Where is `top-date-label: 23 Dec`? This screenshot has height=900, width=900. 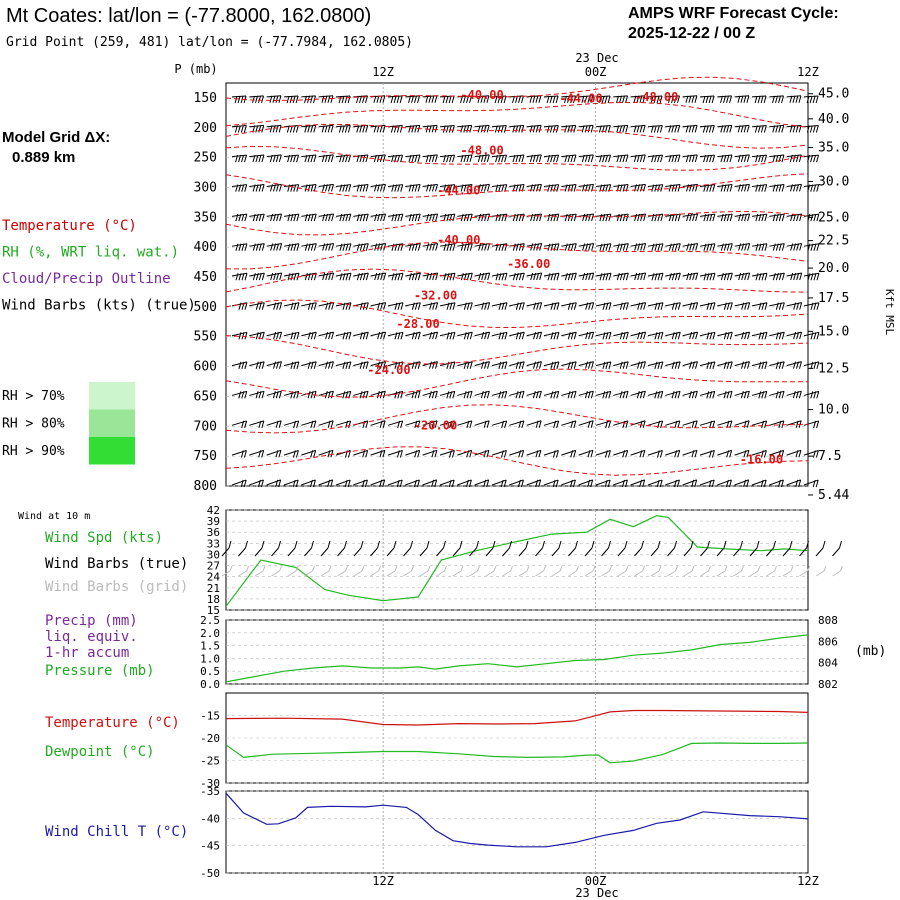
top-date-label: 23 Dec is located at coordinates (596, 58).